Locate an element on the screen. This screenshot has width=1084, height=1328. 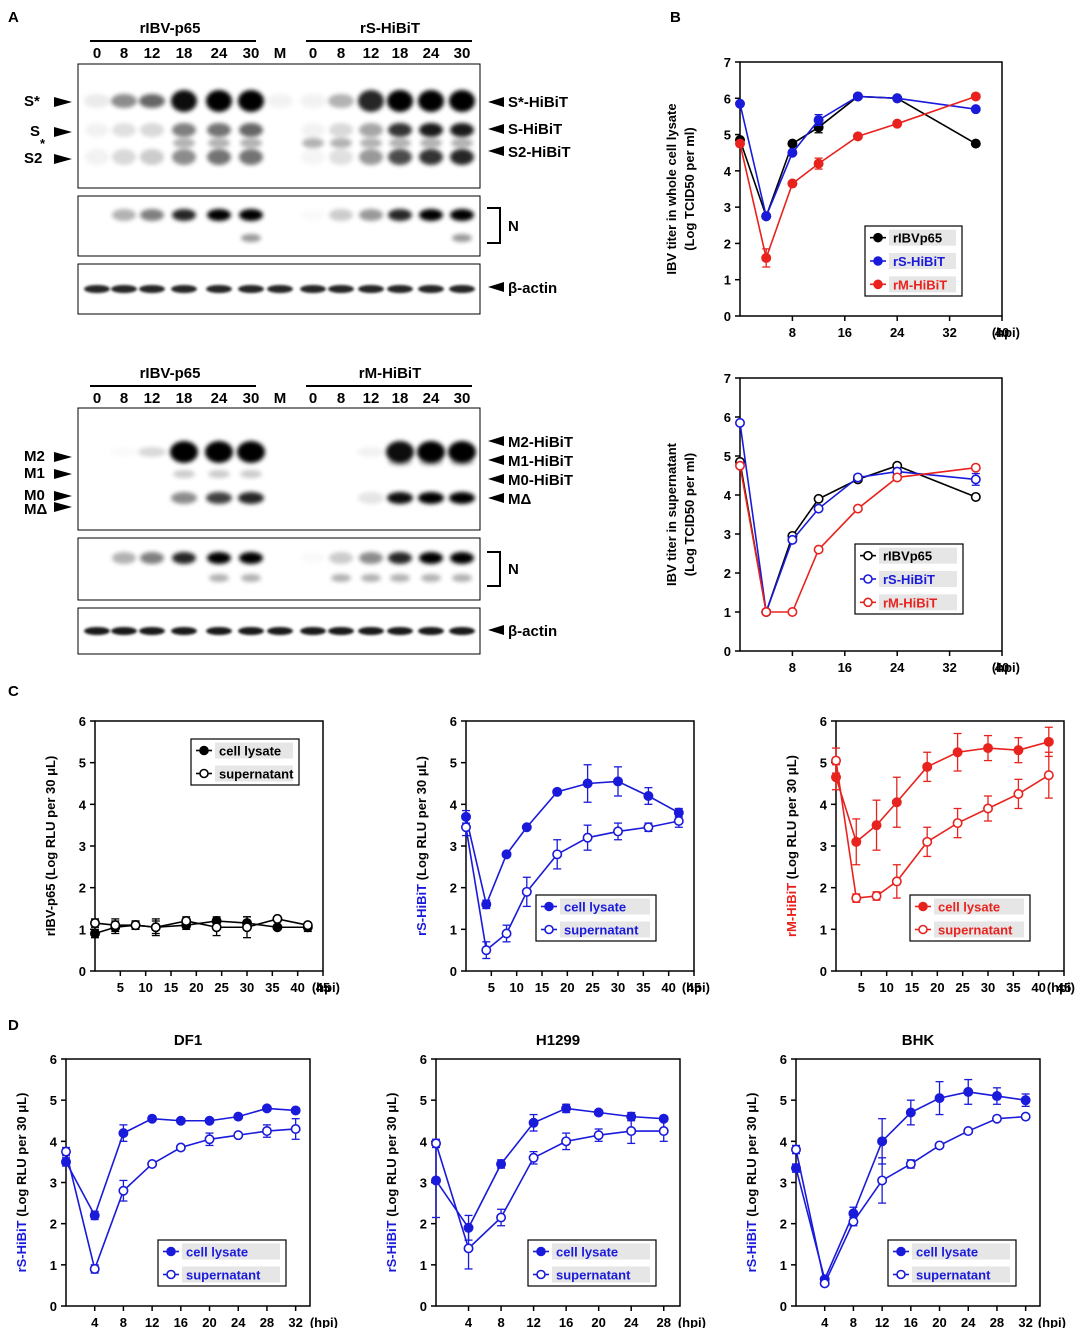
y-tick-label: 3 is located at coordinates (53, 1183).